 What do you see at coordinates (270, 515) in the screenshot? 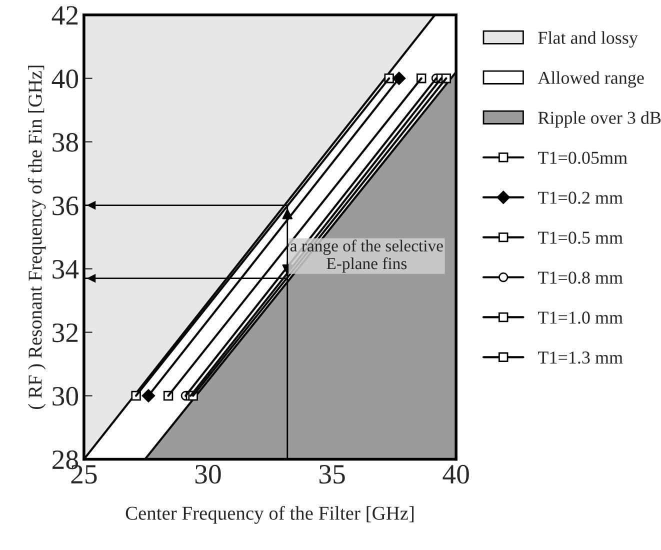
I see `x-axis-title: Center Frequency of the Filter [GHz]` at bounding box center [270, 515].